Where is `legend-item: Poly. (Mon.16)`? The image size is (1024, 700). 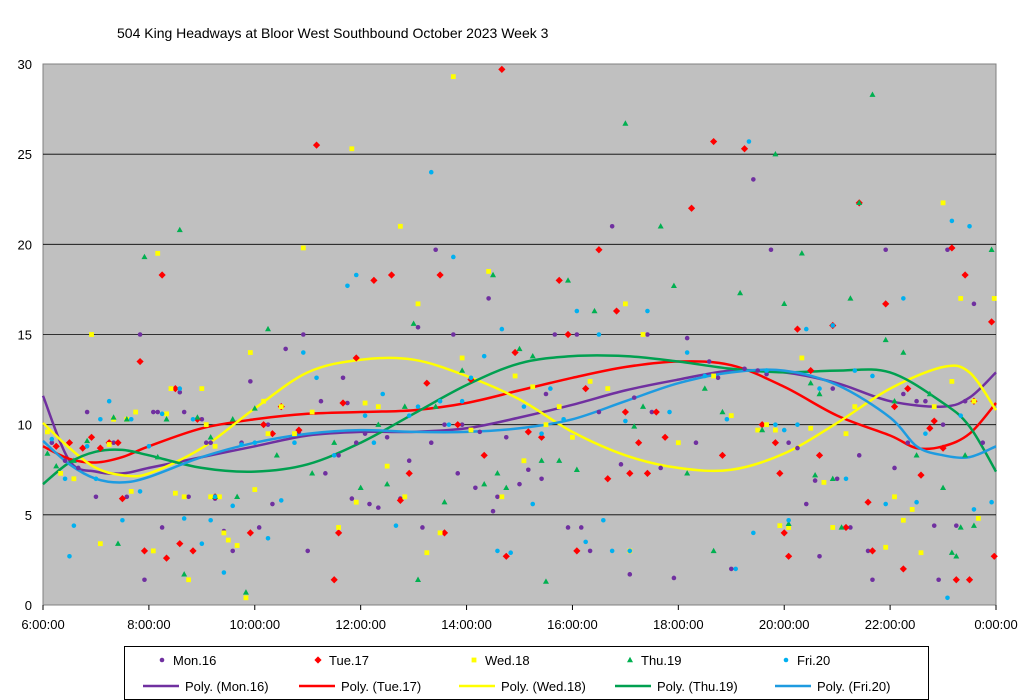
legend-item: Poly. (Mon.16) is located at coordinates (206, 686).